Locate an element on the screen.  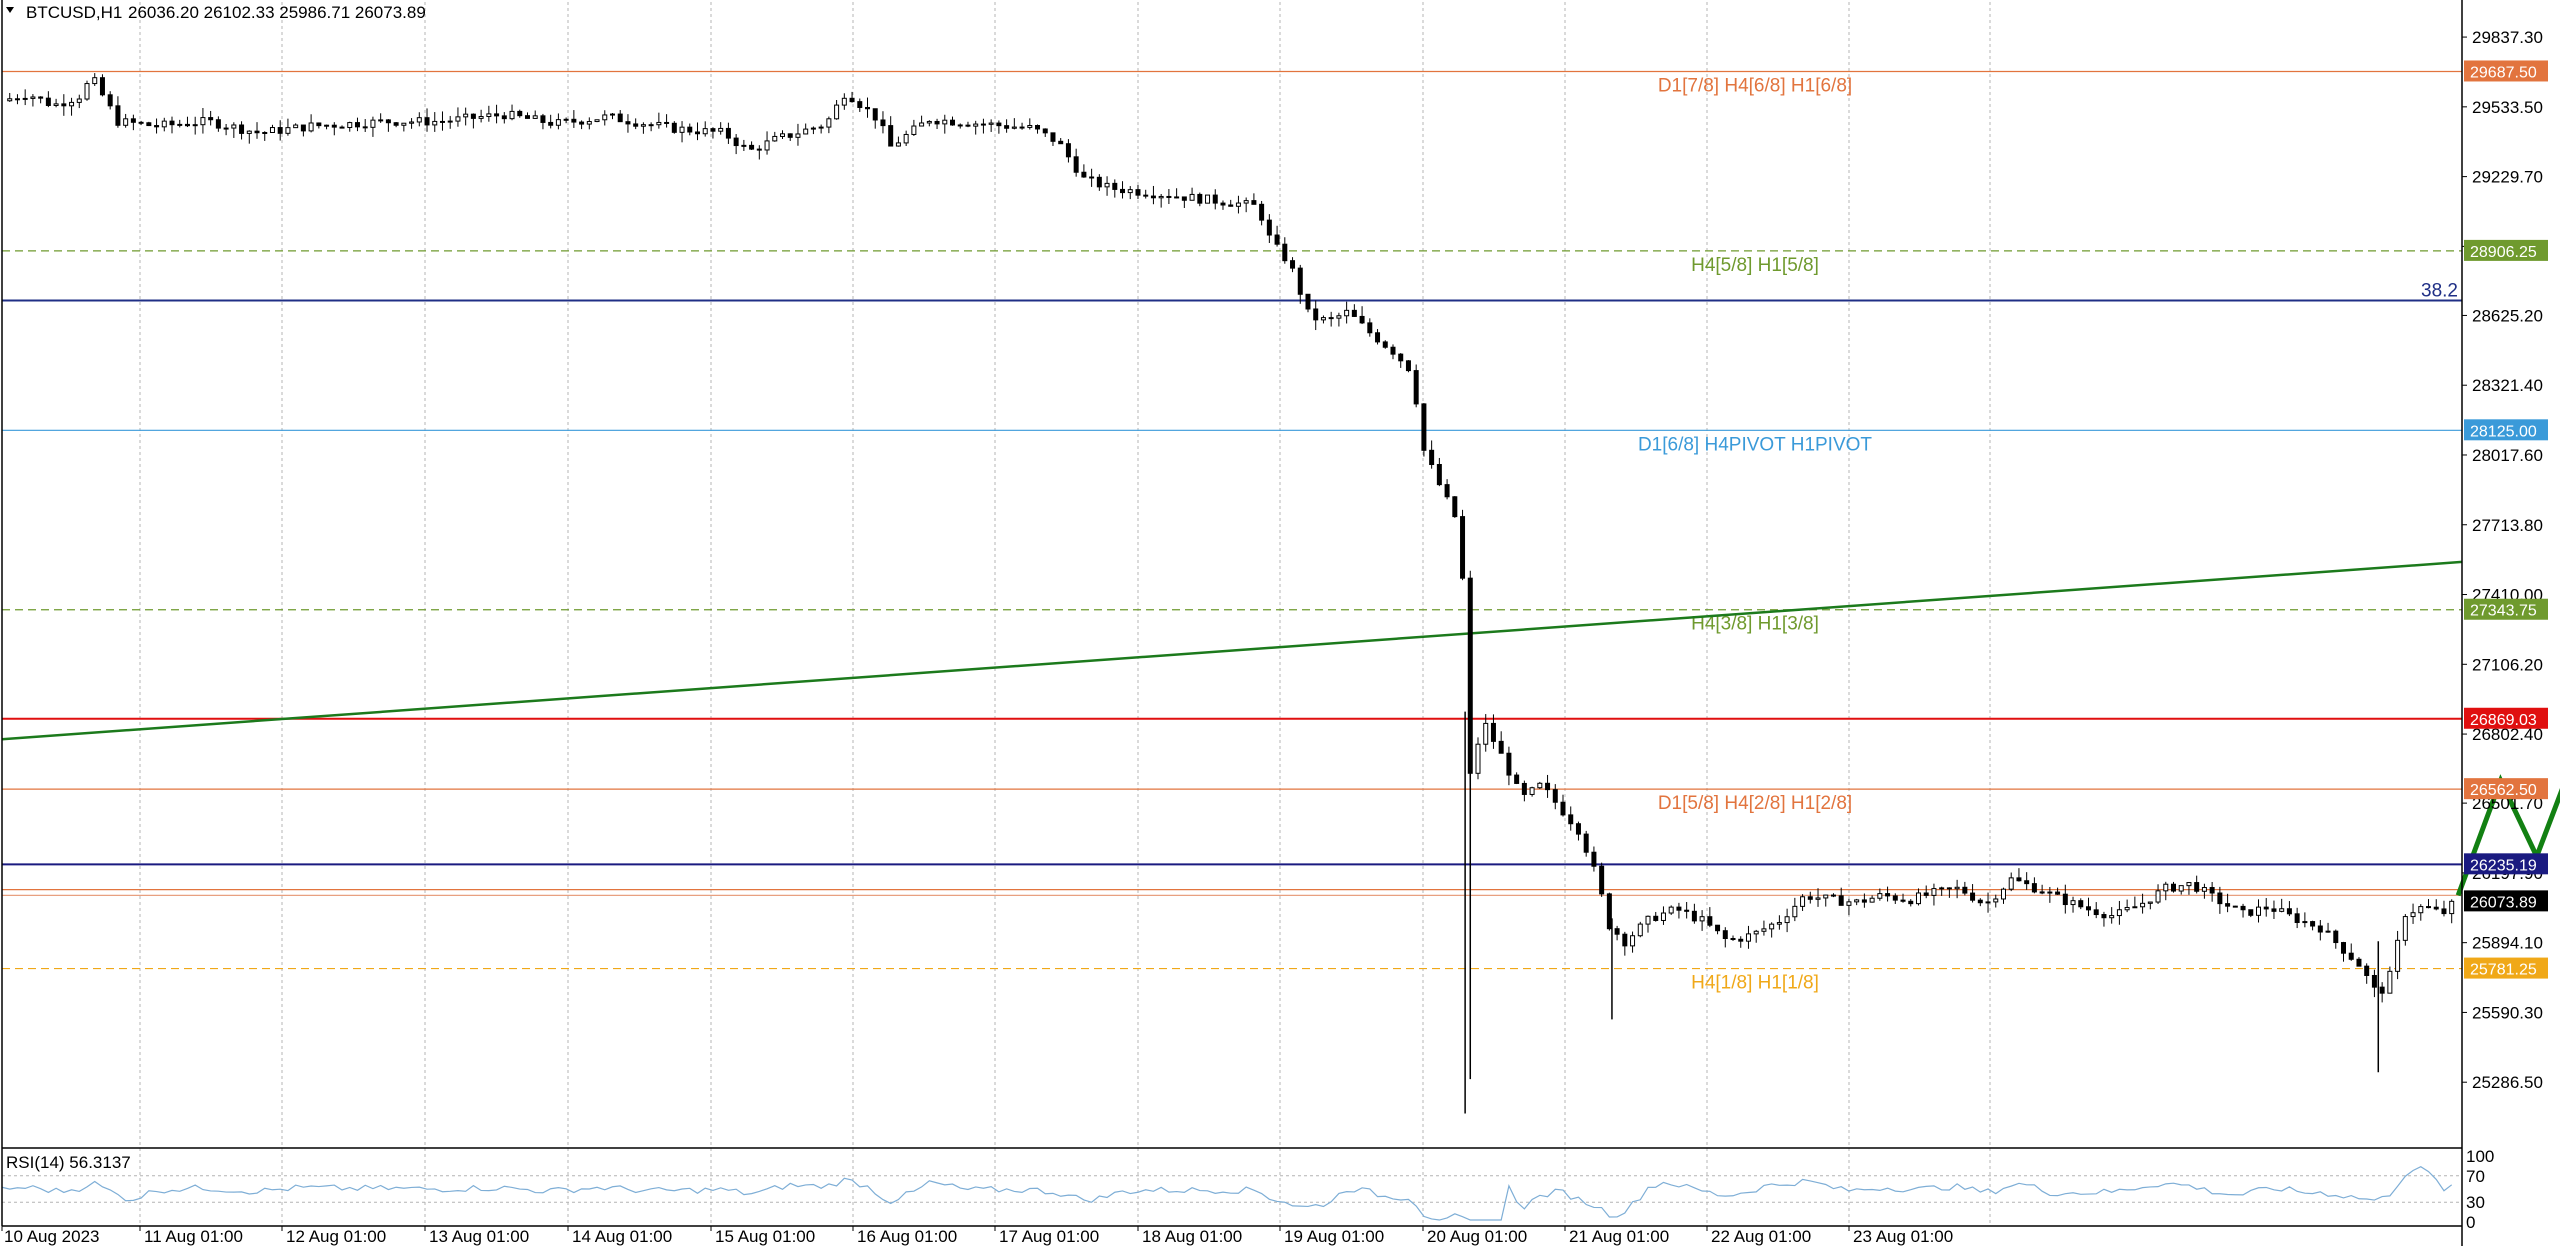
current-price-tag is located at coordinates (2506, 901).